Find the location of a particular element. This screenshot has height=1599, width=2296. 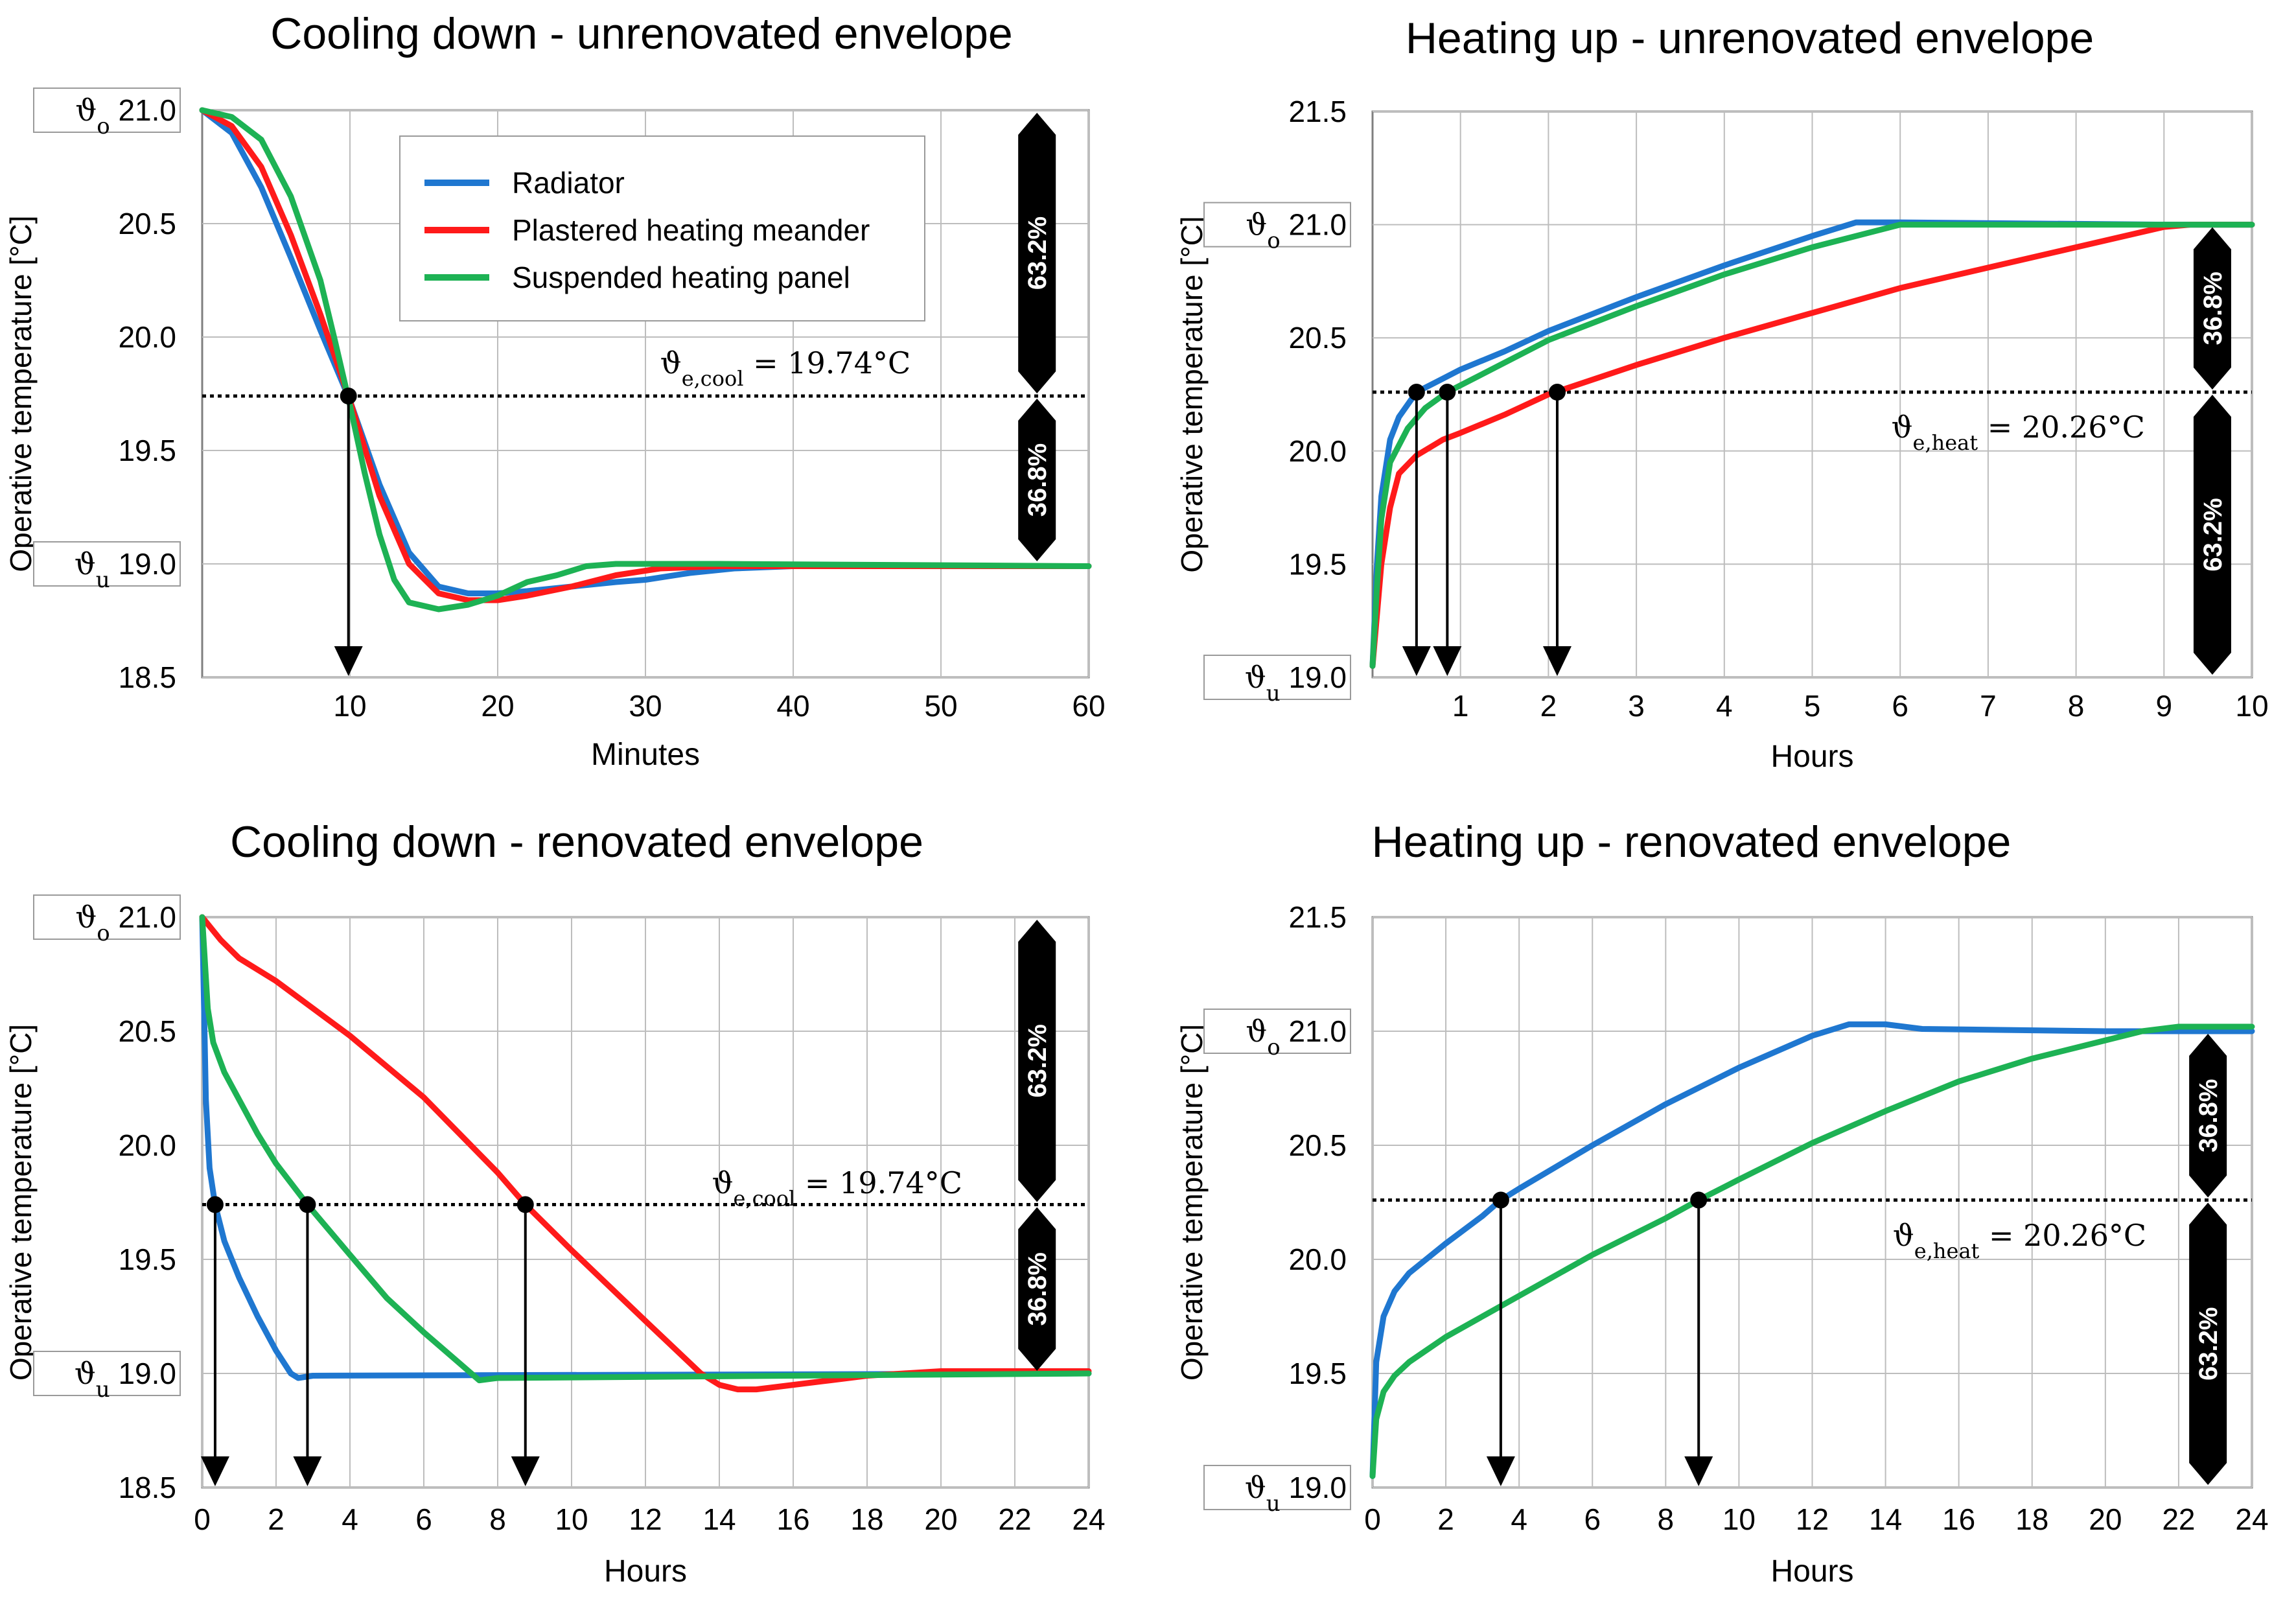

x-tick-label: 6 is located at coordinates (423, 1519).